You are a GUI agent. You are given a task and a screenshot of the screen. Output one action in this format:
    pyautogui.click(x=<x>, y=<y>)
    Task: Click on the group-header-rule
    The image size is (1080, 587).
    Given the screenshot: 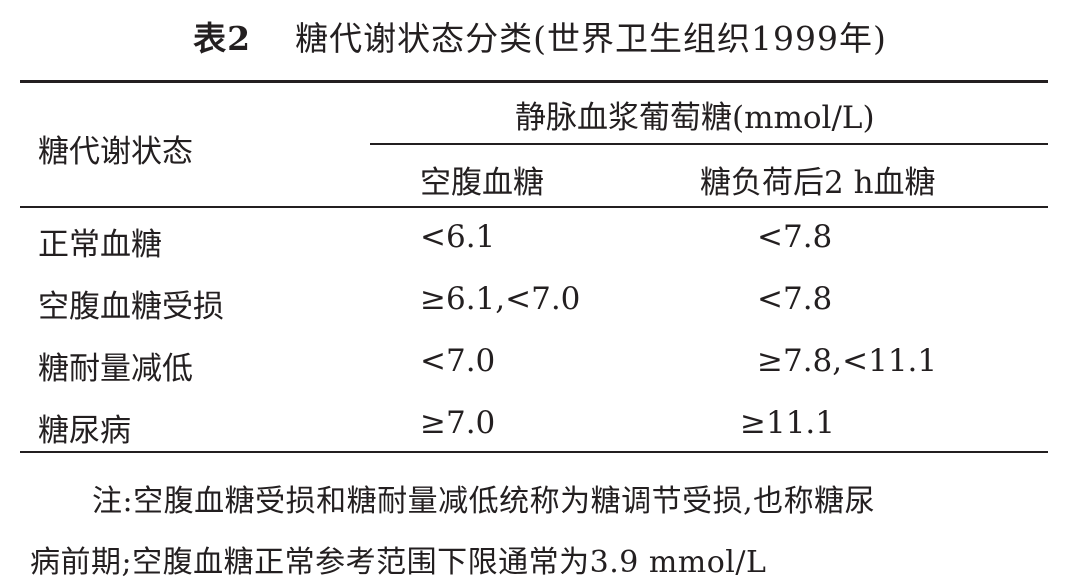 What is the action you would take?
    pyautogui.click(x=709, y=144)
    